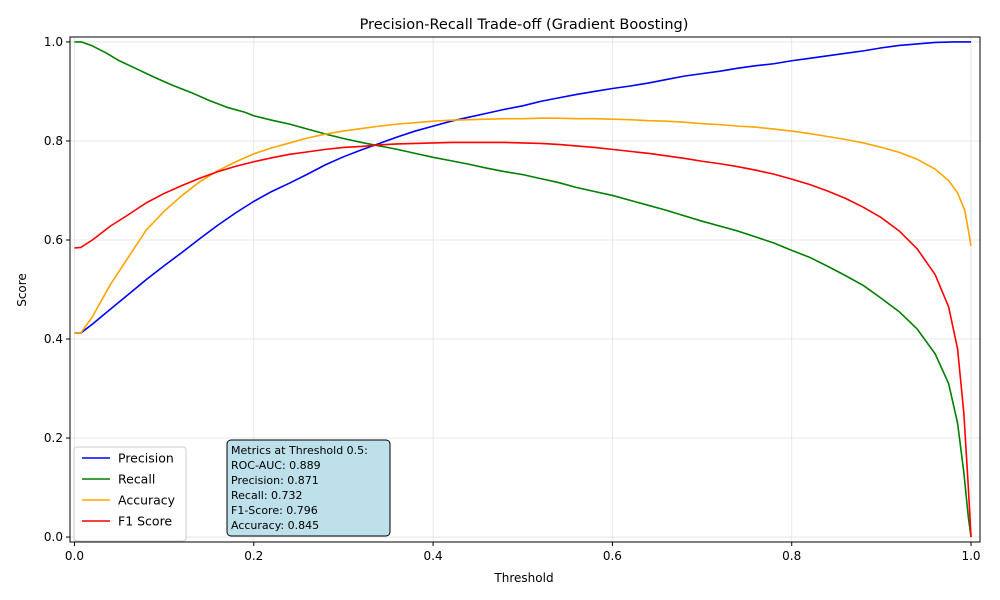 The height and width of the screenshot is (600, 1000). Describe the element at coordinates (970, 556) in the screenshot. I see `x-tick-label: 1.0` at that location.